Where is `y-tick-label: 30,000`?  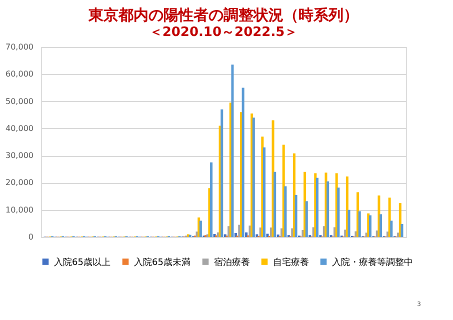 y-tick-label: 30,000 is located at coordinates (20, 155).